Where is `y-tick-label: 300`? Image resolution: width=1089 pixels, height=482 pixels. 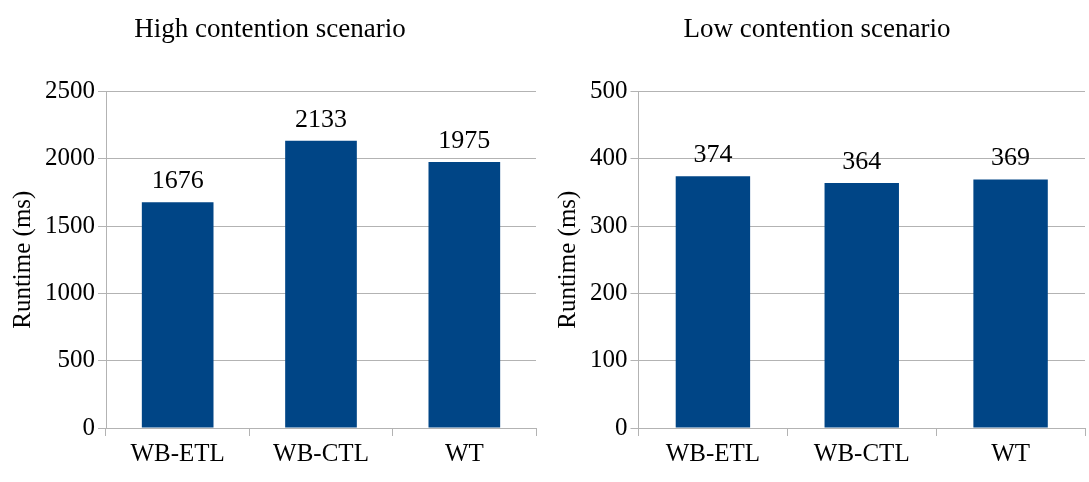 y-tick-label: 300 is located at coordinates (609, 224).